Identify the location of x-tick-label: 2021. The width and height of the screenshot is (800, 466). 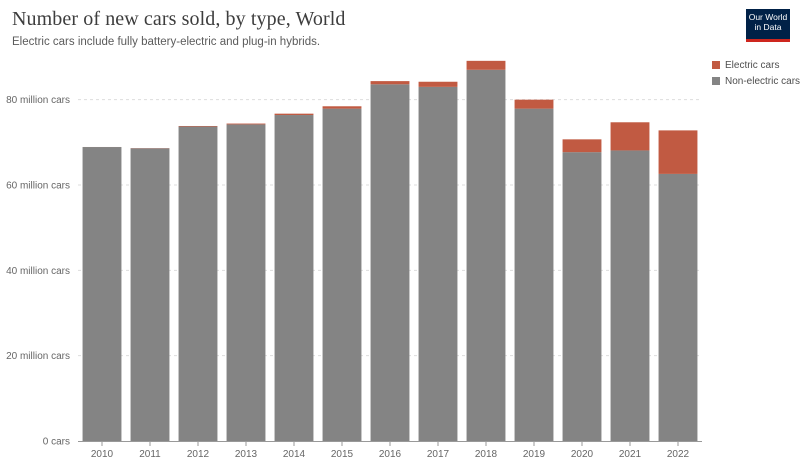
(630, 454).